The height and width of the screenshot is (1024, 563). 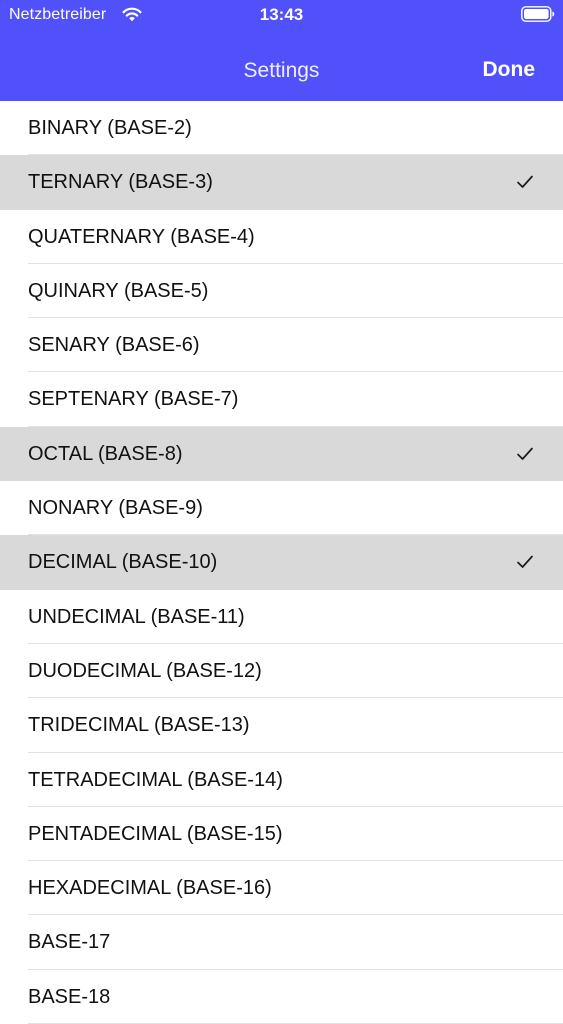 What do you see at coordinates (150, 888) in the screenshot?
I see `base-row-label: HEXADECIMAL (BASE-16)` at bounding box center [150, 888].